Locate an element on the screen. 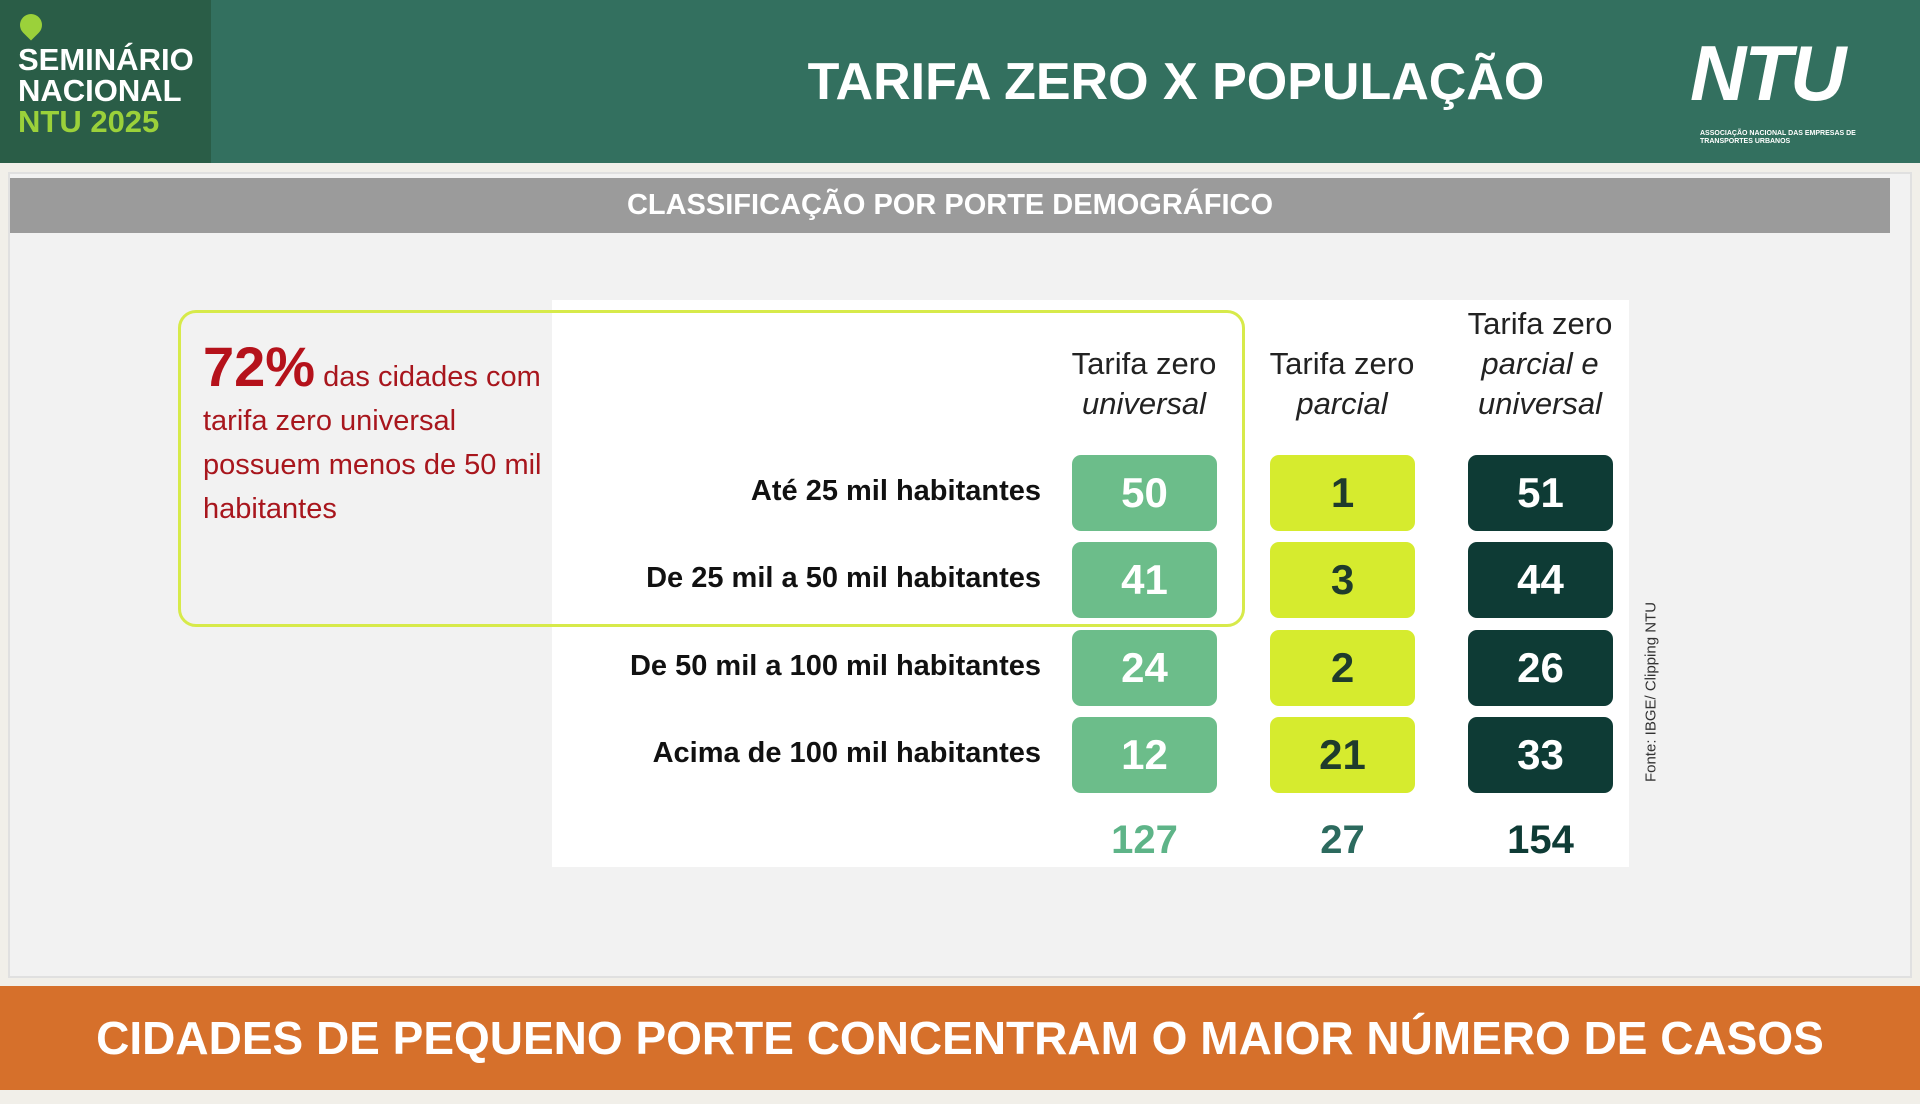 Image resolution: width=1920 pixels, height=1104 pixels. logo-spacer is located at coordinates (114, 29).